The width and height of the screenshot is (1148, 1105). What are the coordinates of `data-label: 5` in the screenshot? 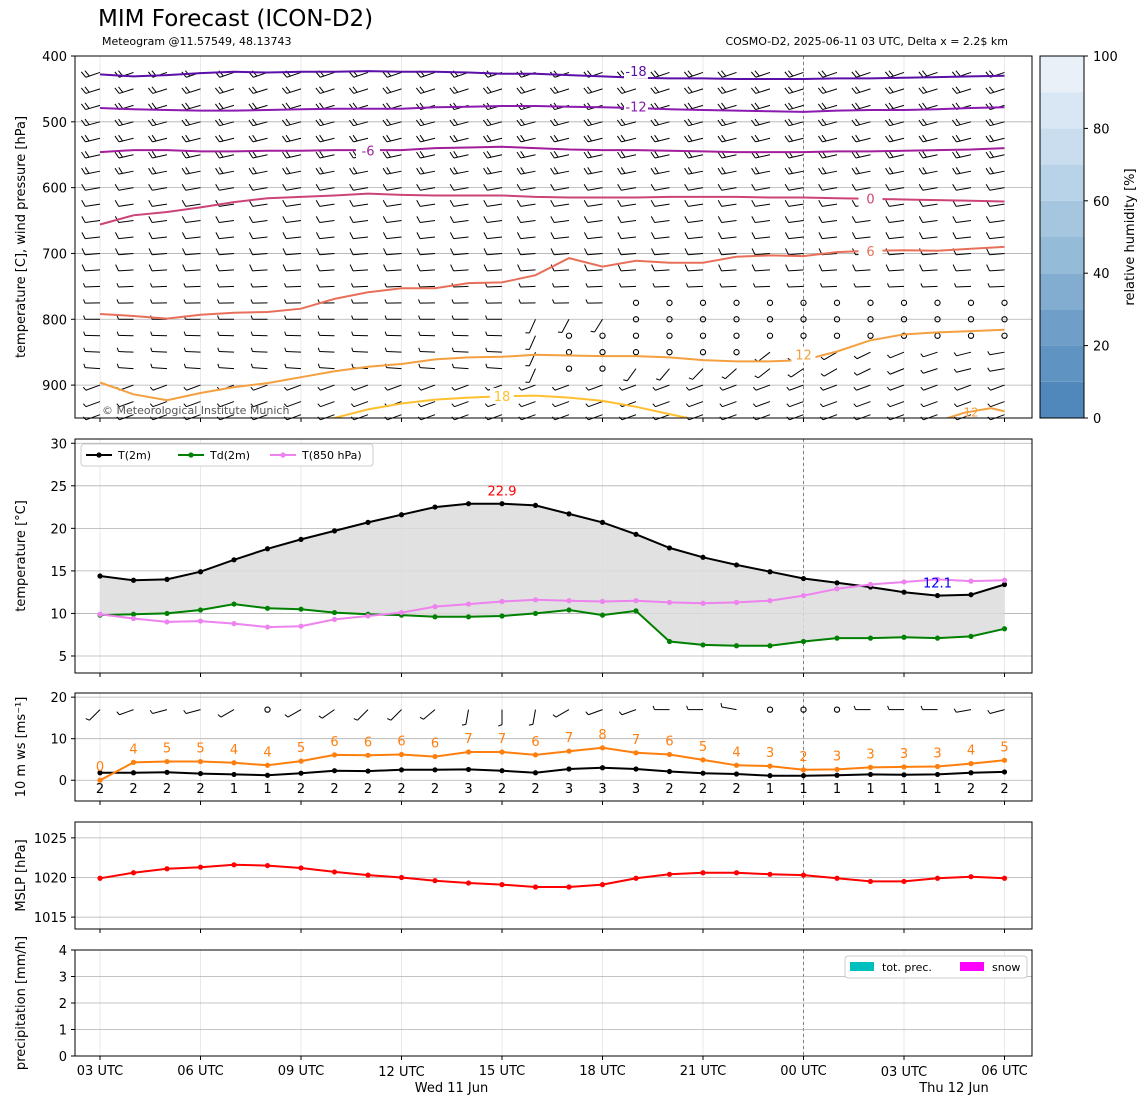 It's located at (301, 748).